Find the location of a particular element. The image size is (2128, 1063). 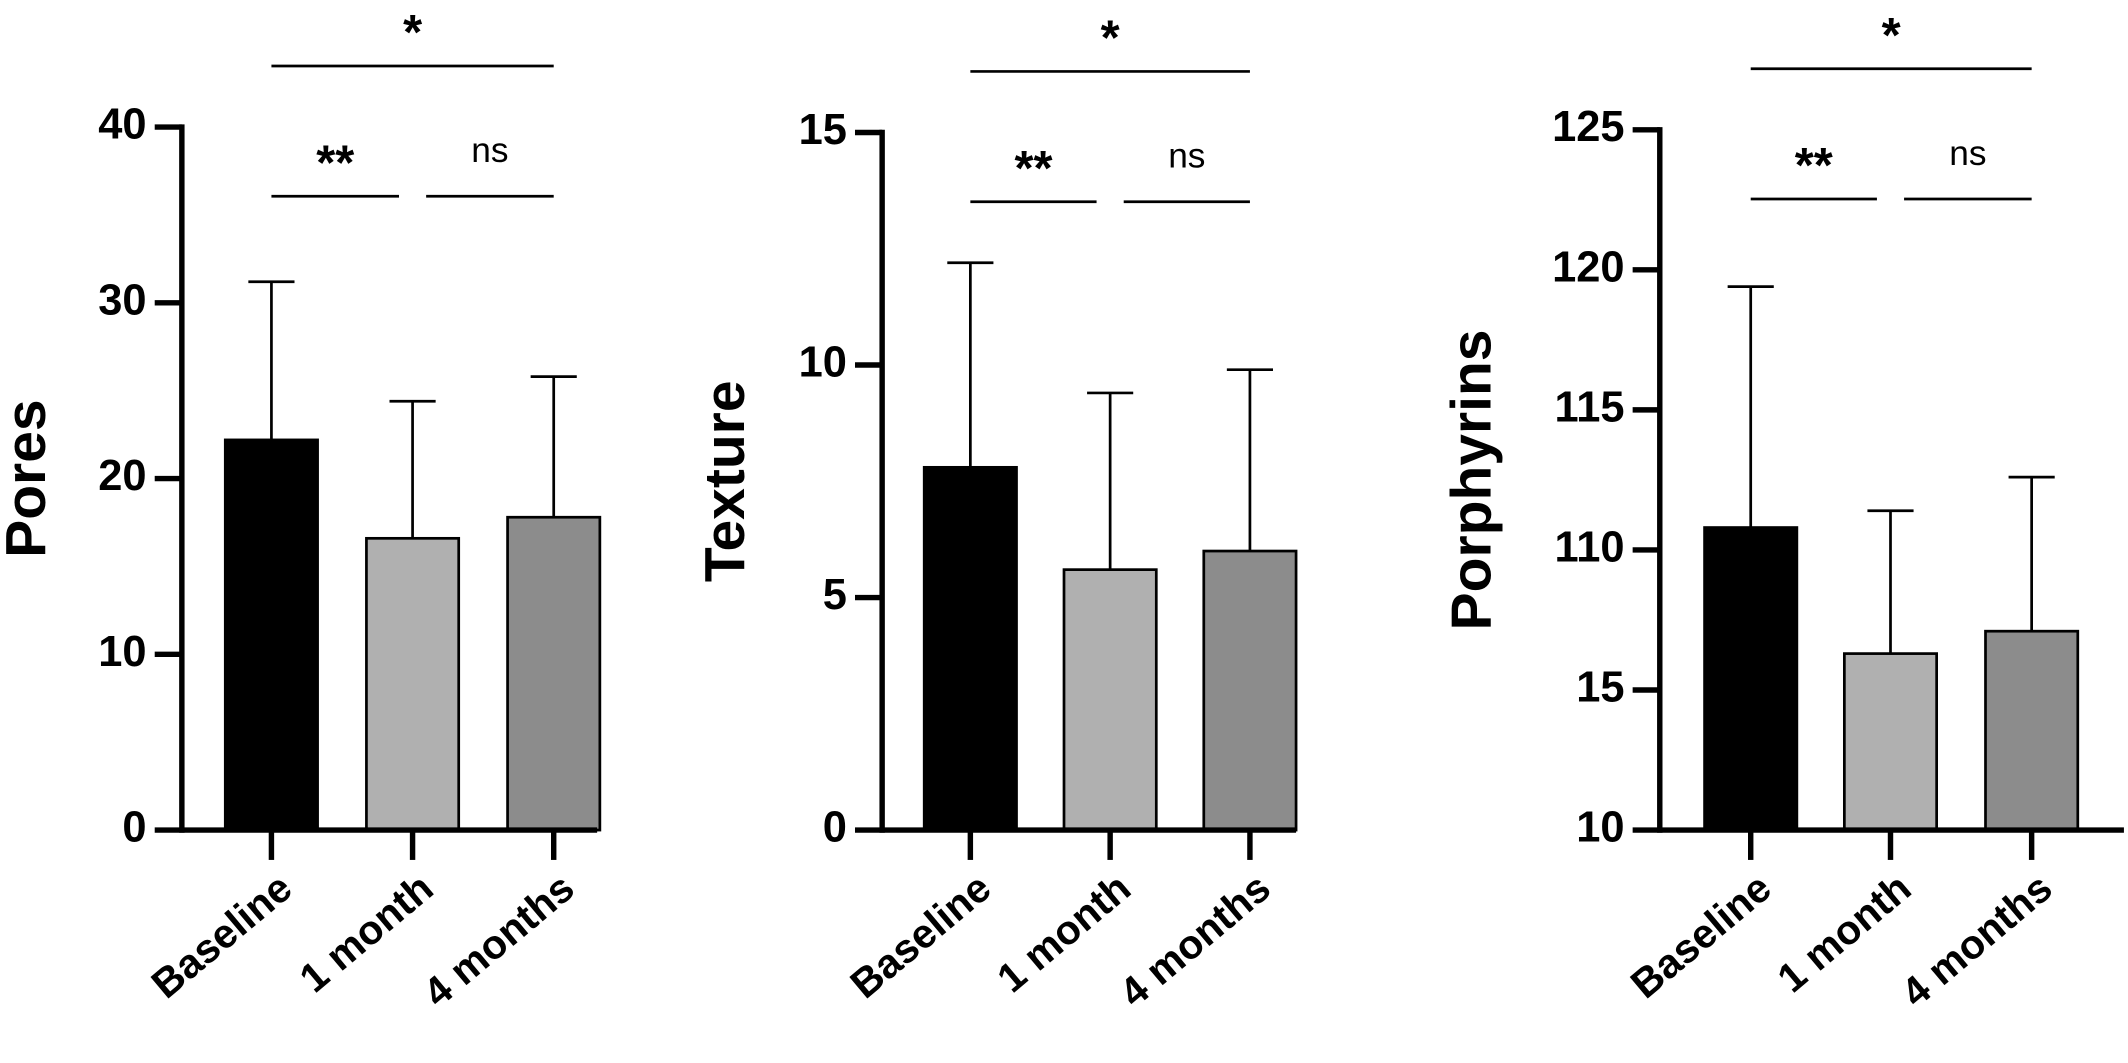

y-axis-title: Pores is located at coordinates (29, 478).